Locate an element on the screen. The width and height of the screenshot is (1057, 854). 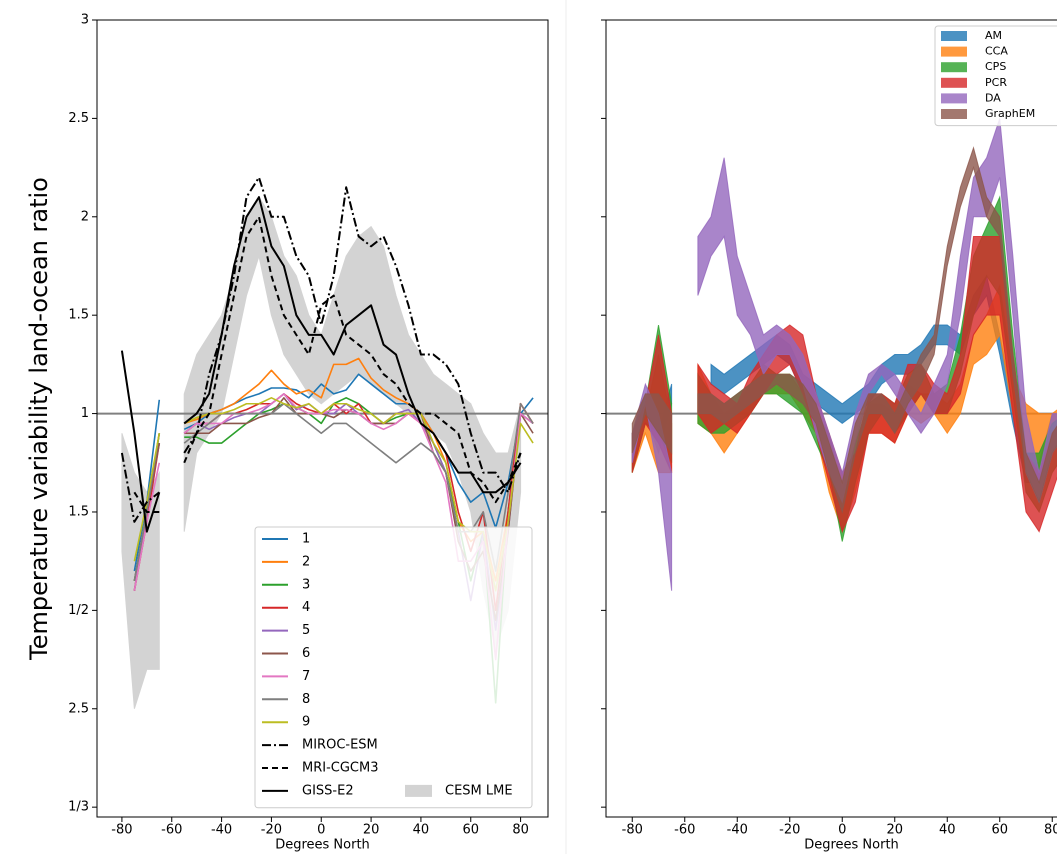
series-line is located at coordinates (327, 364).